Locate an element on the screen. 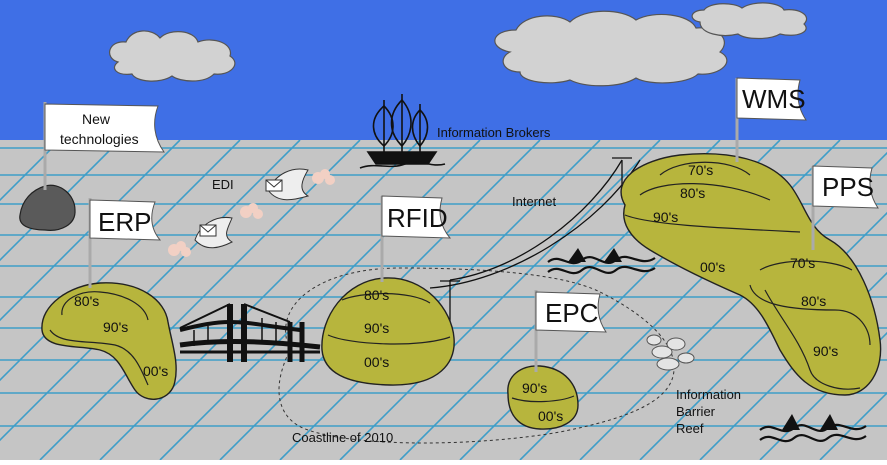  bridge is located at coordinates (250, 332).